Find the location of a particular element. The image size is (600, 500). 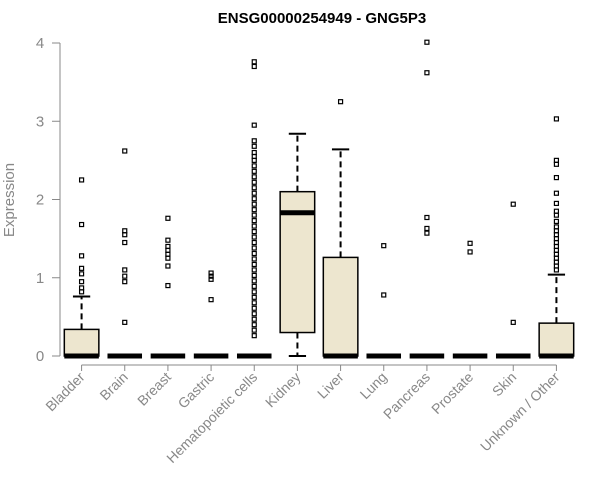

box-gastric is located at coordinates (211, 314).